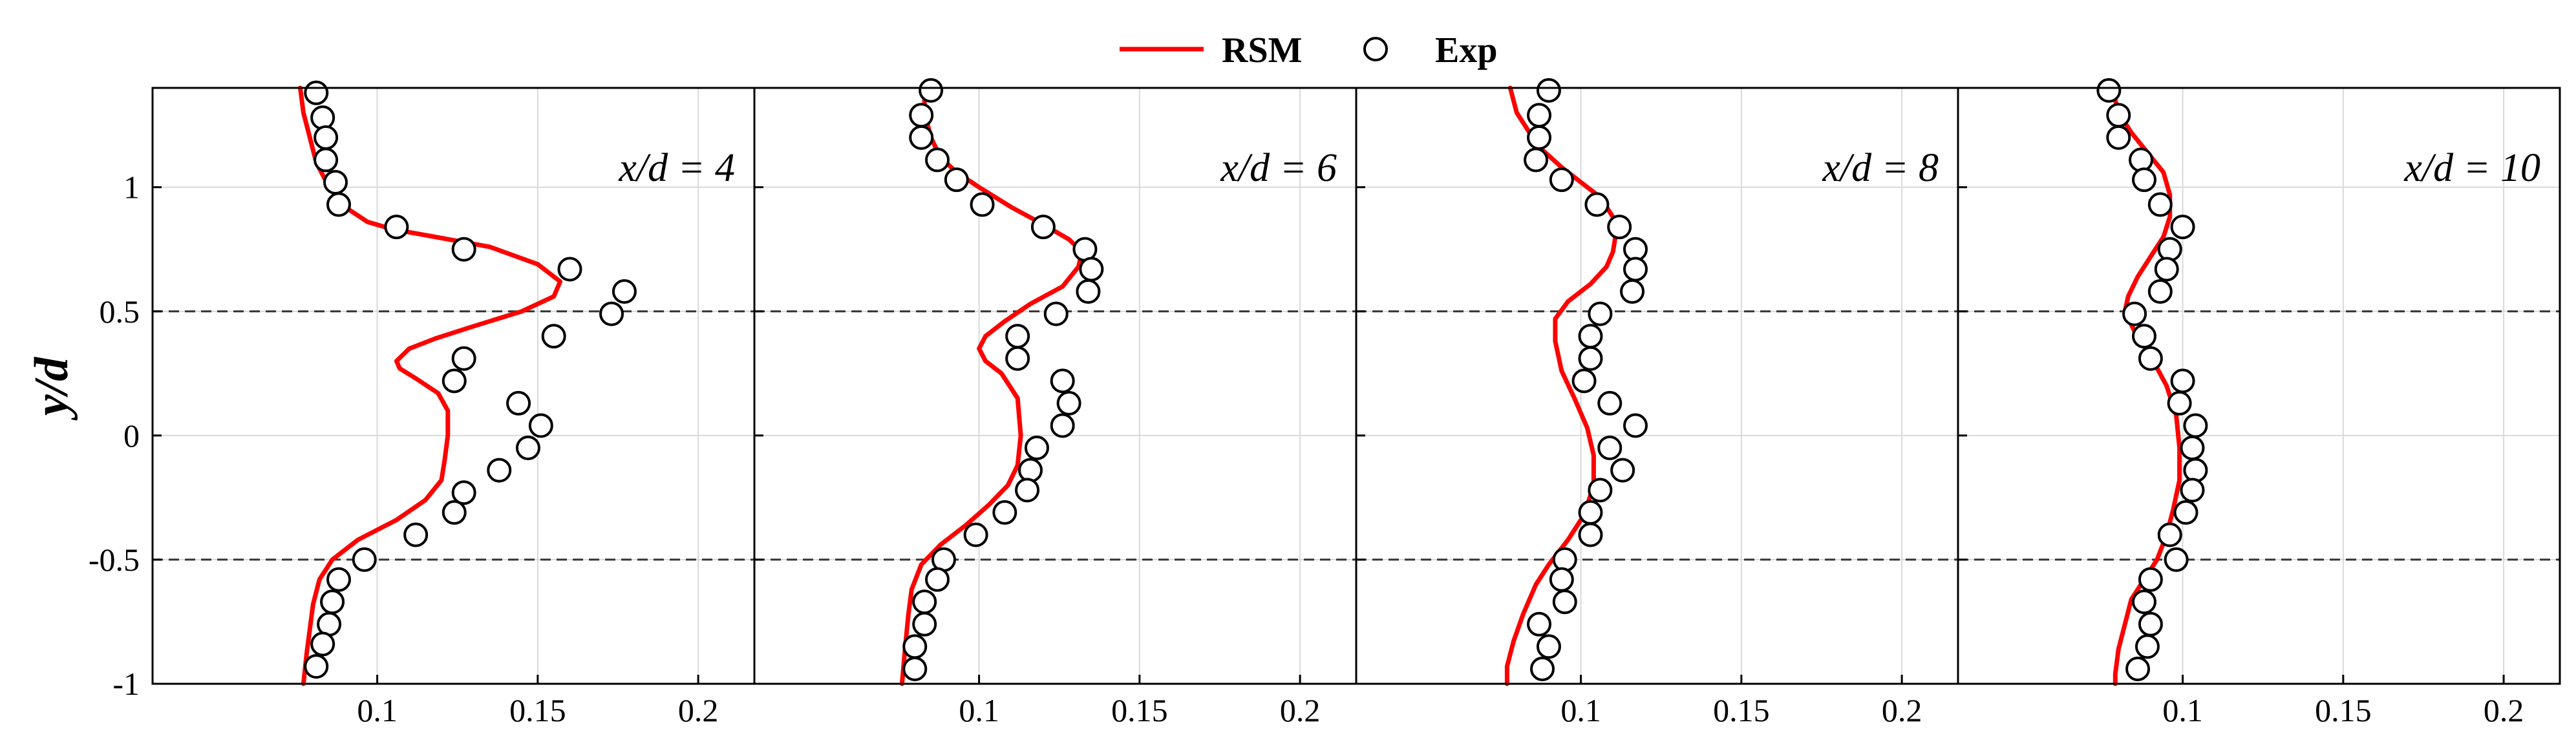 This screenshot has width=2576, height=751. I want to click on panel-label: x/d = 4, so click(676, 168).